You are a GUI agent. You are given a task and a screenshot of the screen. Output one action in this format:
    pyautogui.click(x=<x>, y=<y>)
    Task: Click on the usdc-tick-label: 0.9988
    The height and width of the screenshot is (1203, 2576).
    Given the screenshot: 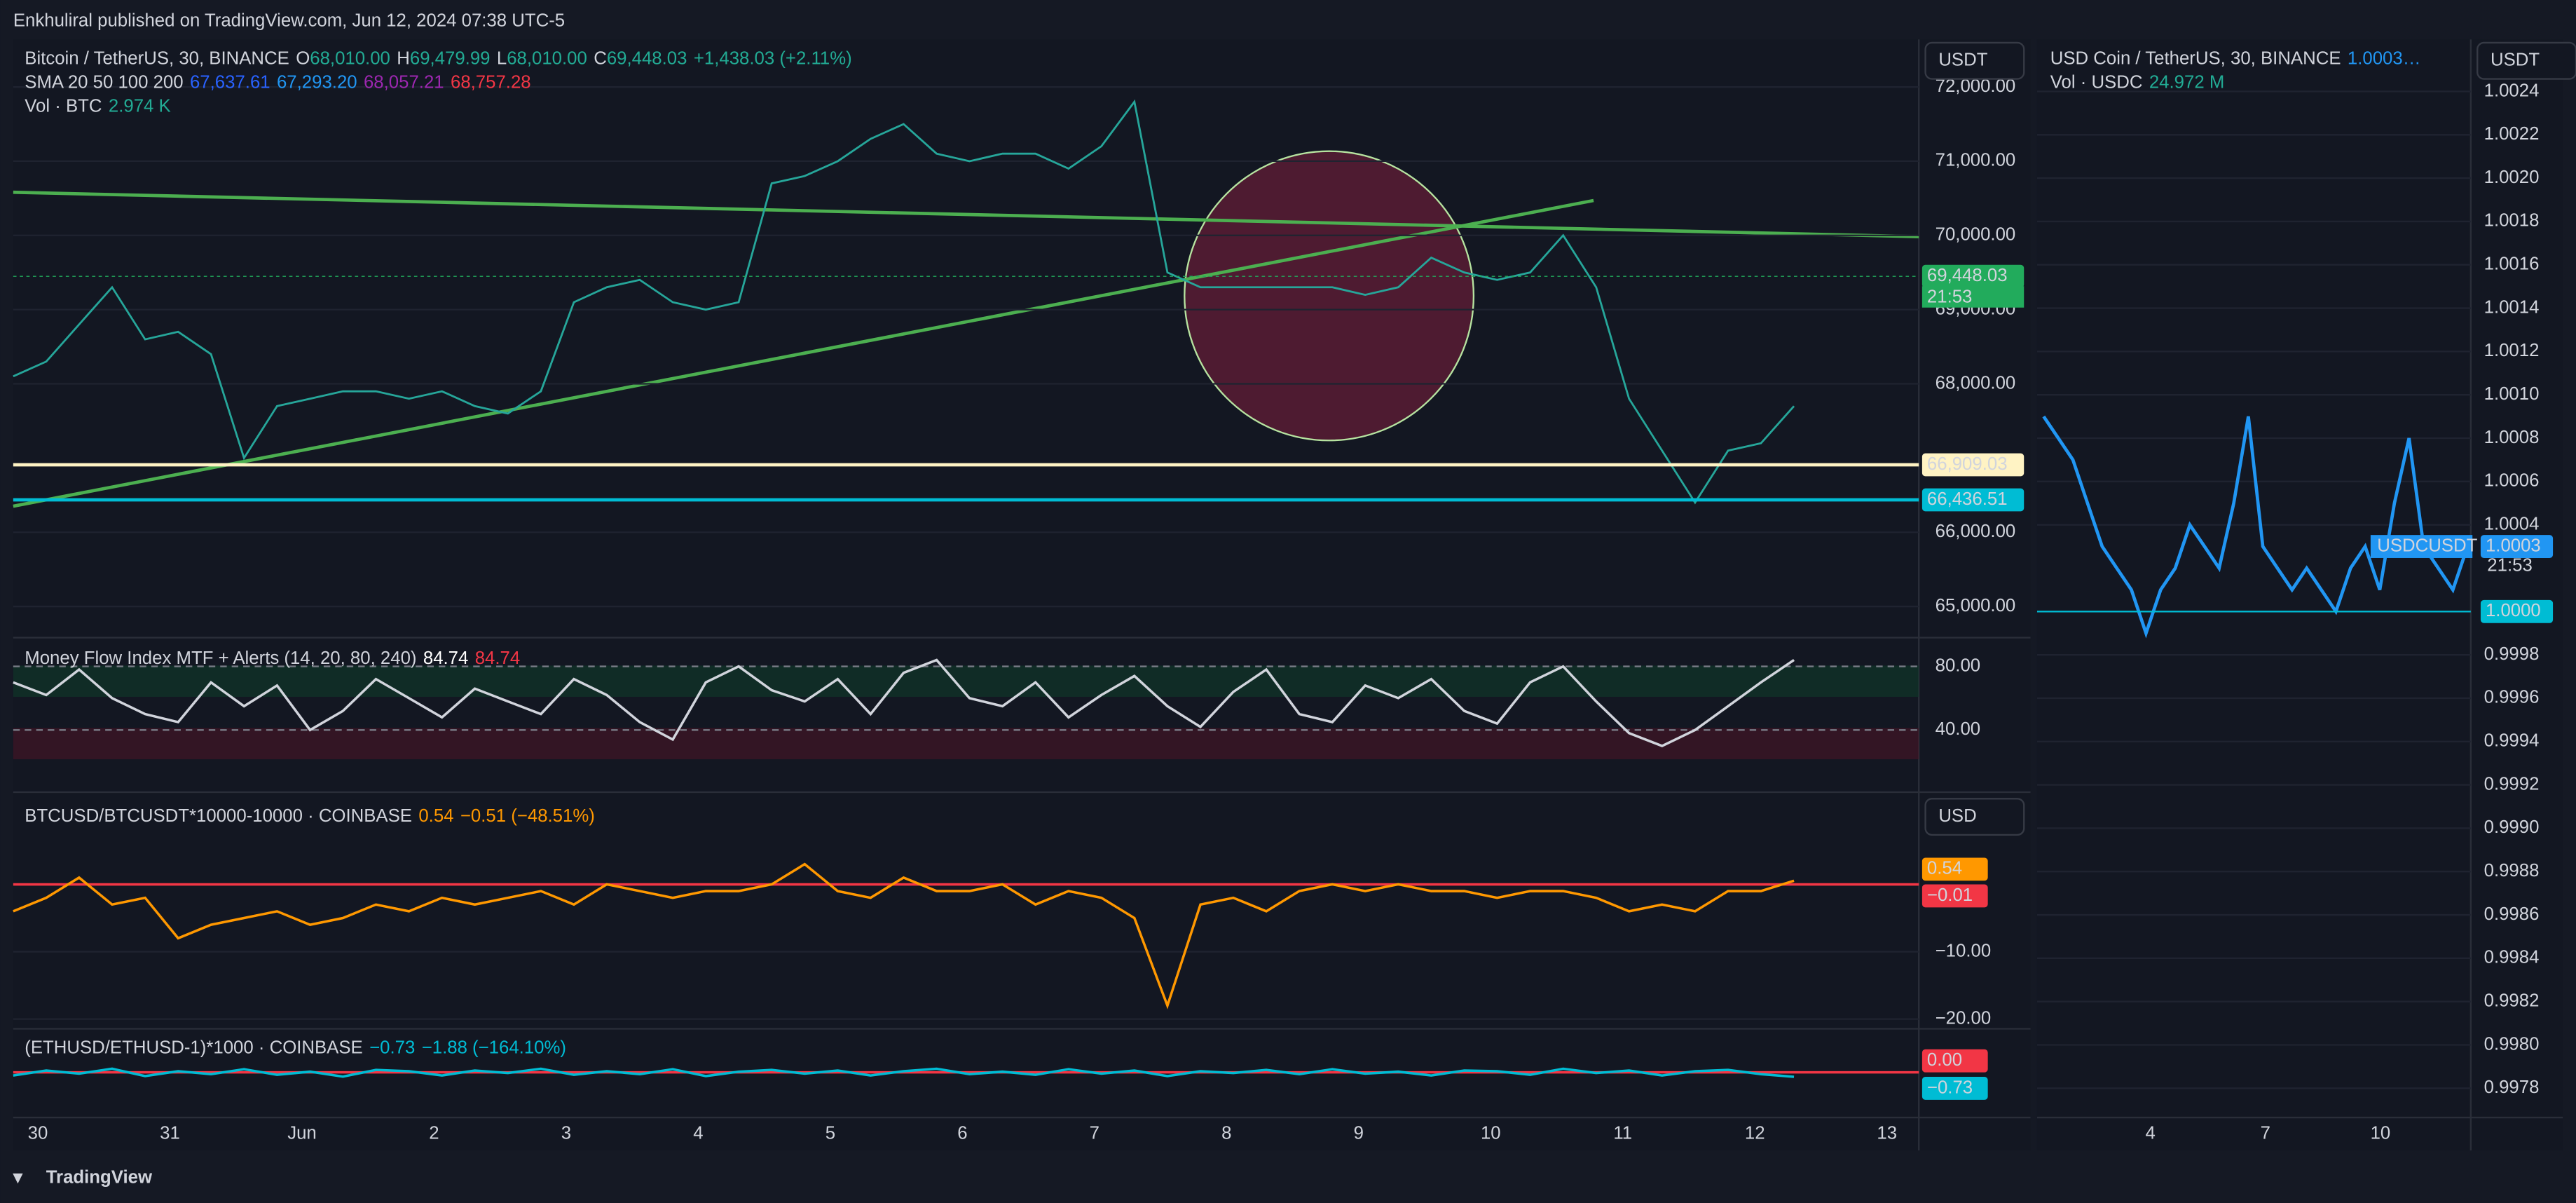 What is the action you would take?
    pyautogui.click(x=2512, y=871)
    